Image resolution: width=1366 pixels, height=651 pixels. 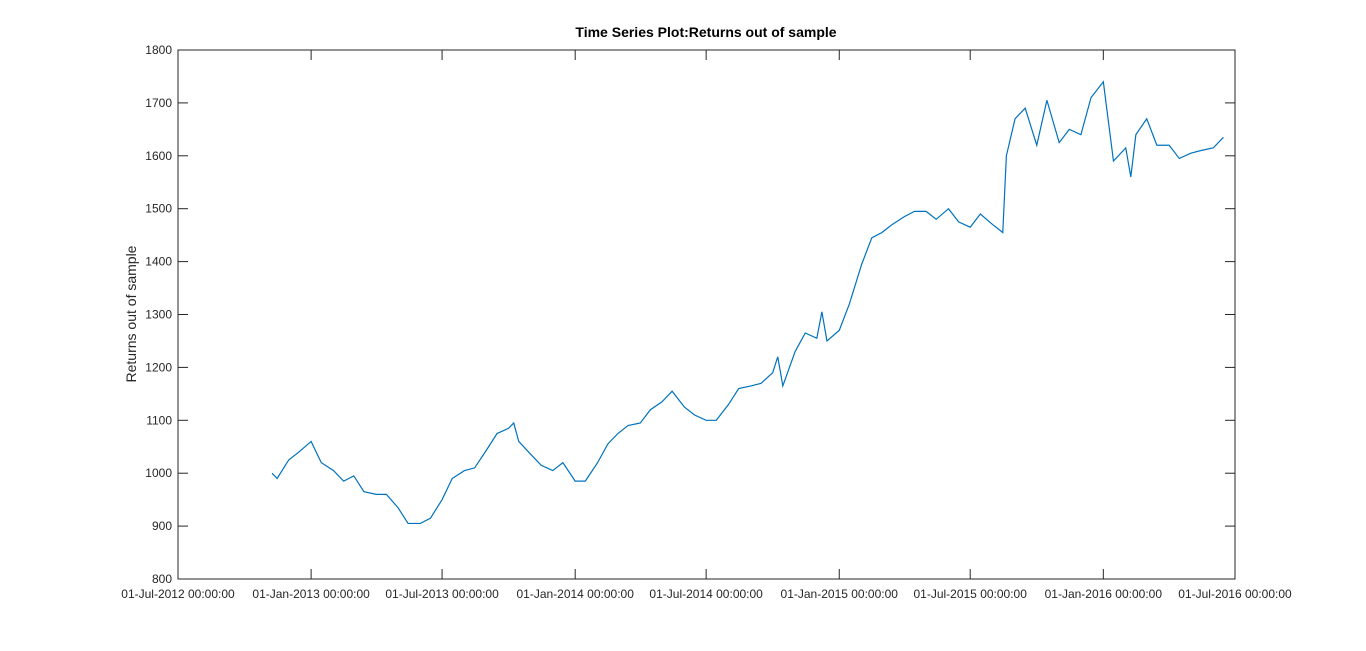 What do you see at coordinates (1235, 594) in the screenshot?
I see `x-tick-label: 01-Jul-2016 00:00:00` at bounding box center [1235, 594].